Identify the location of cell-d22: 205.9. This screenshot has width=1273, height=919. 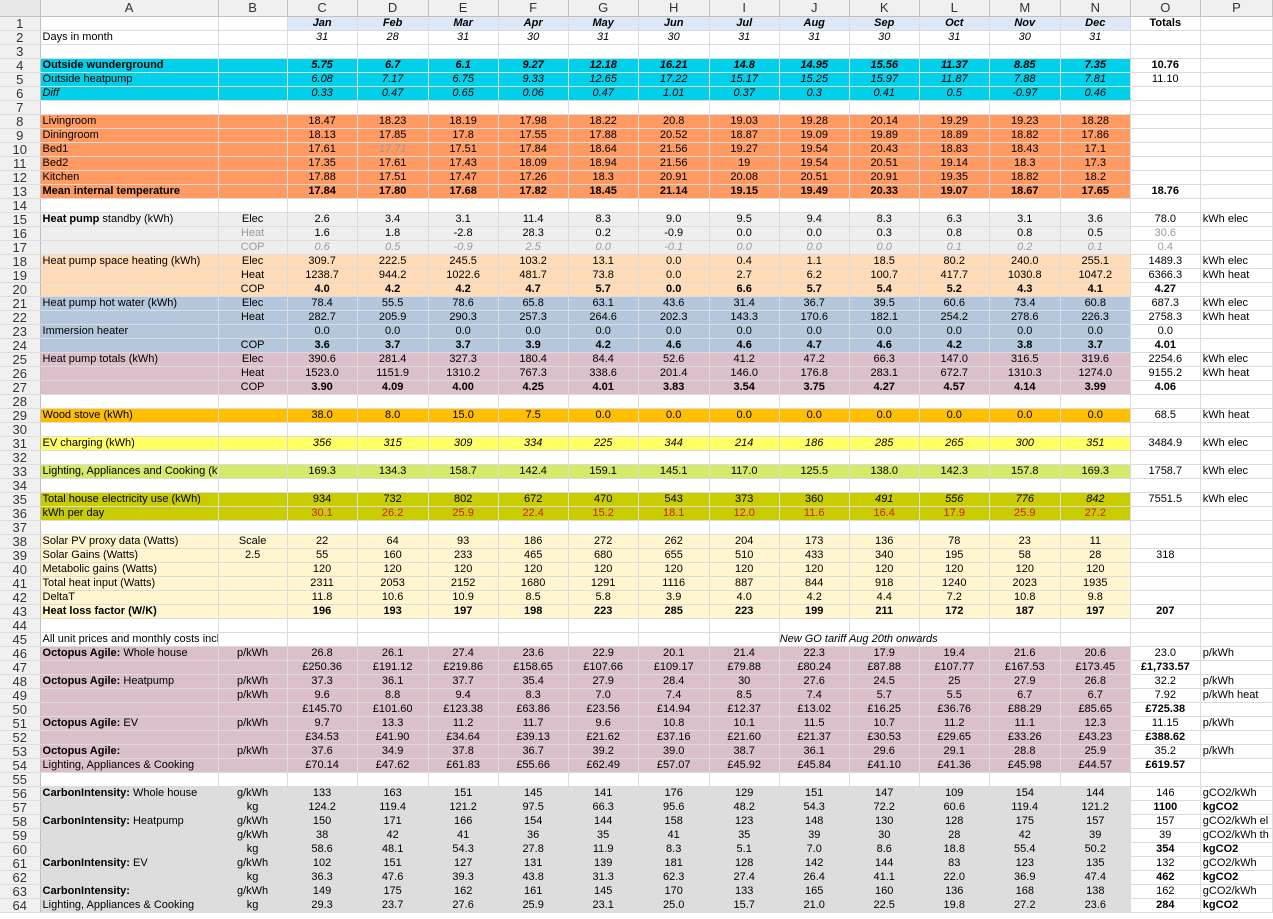
(393, 317).